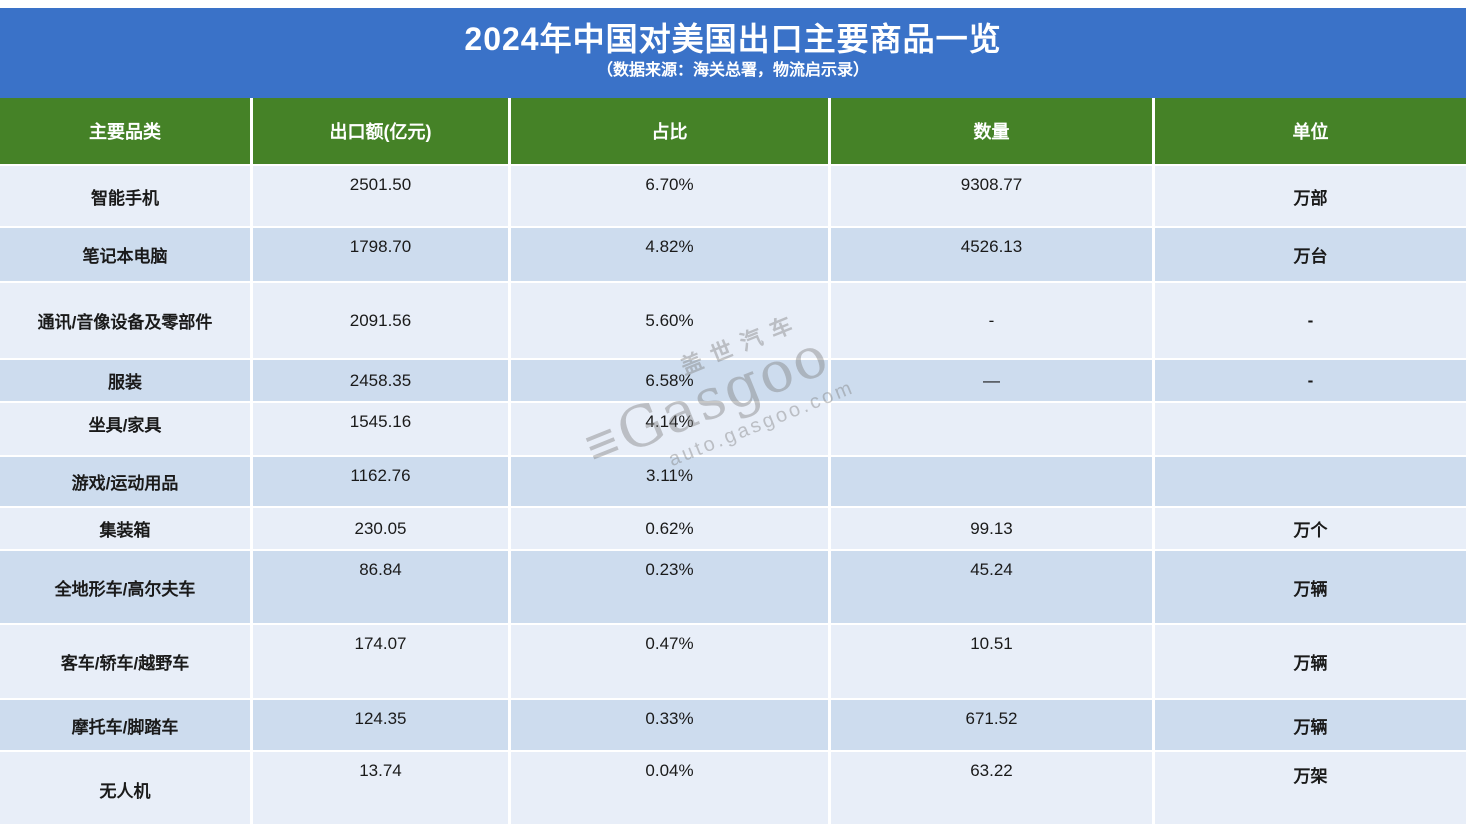 This screenshot has height=824, width=1466. What do you see at coordinates (993, 255) in the screenshot?
I see `cell-quantity: 4526.13` at bounding box center [993, 255].